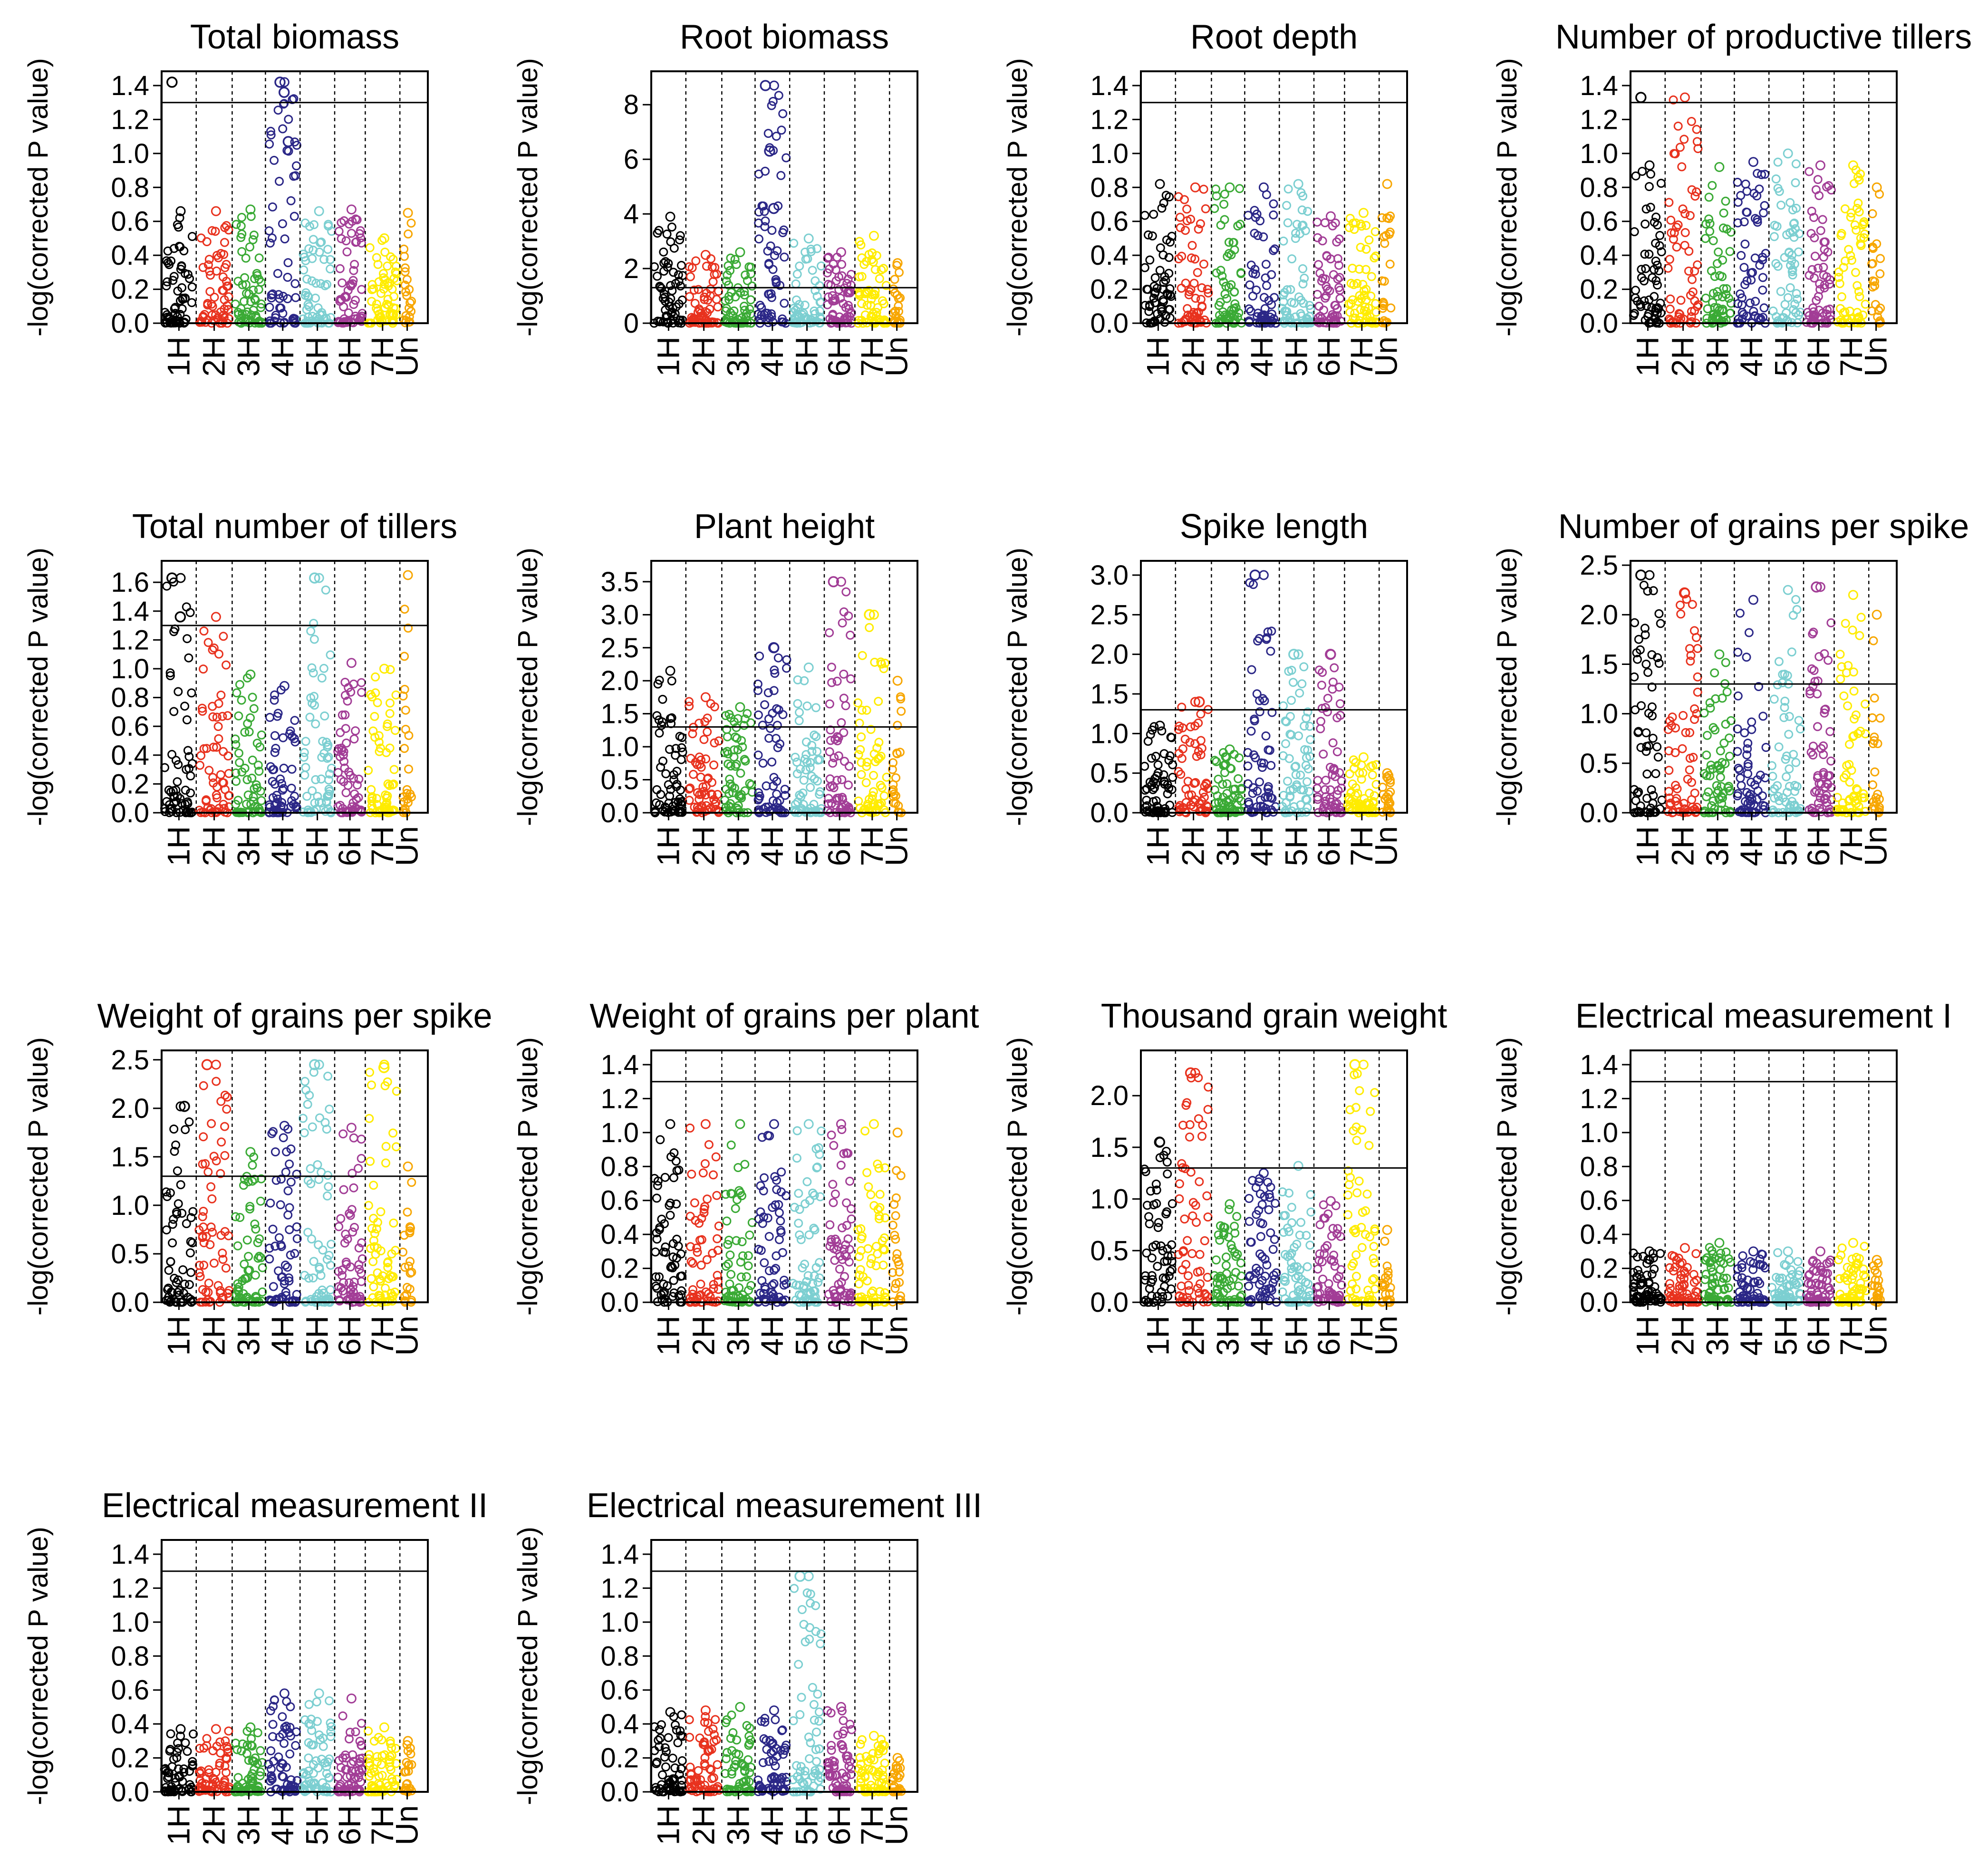 This screenshot has width=1988, height=1866. What do you see at coordinates (1255, 575) in the screenshot?
I see `significant-point` at bounding box center [1255, 575].